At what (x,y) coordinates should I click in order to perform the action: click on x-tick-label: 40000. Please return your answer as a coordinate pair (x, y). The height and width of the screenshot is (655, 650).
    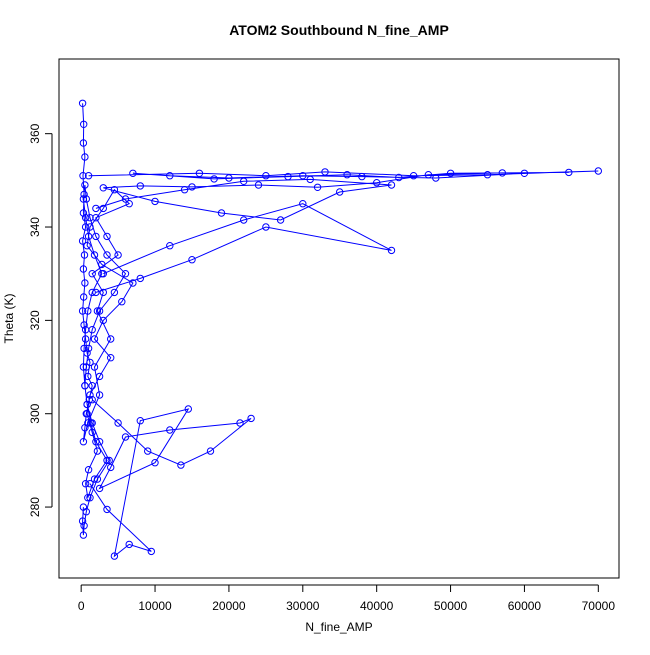
    Looking at the image, I should click on (377, 606).